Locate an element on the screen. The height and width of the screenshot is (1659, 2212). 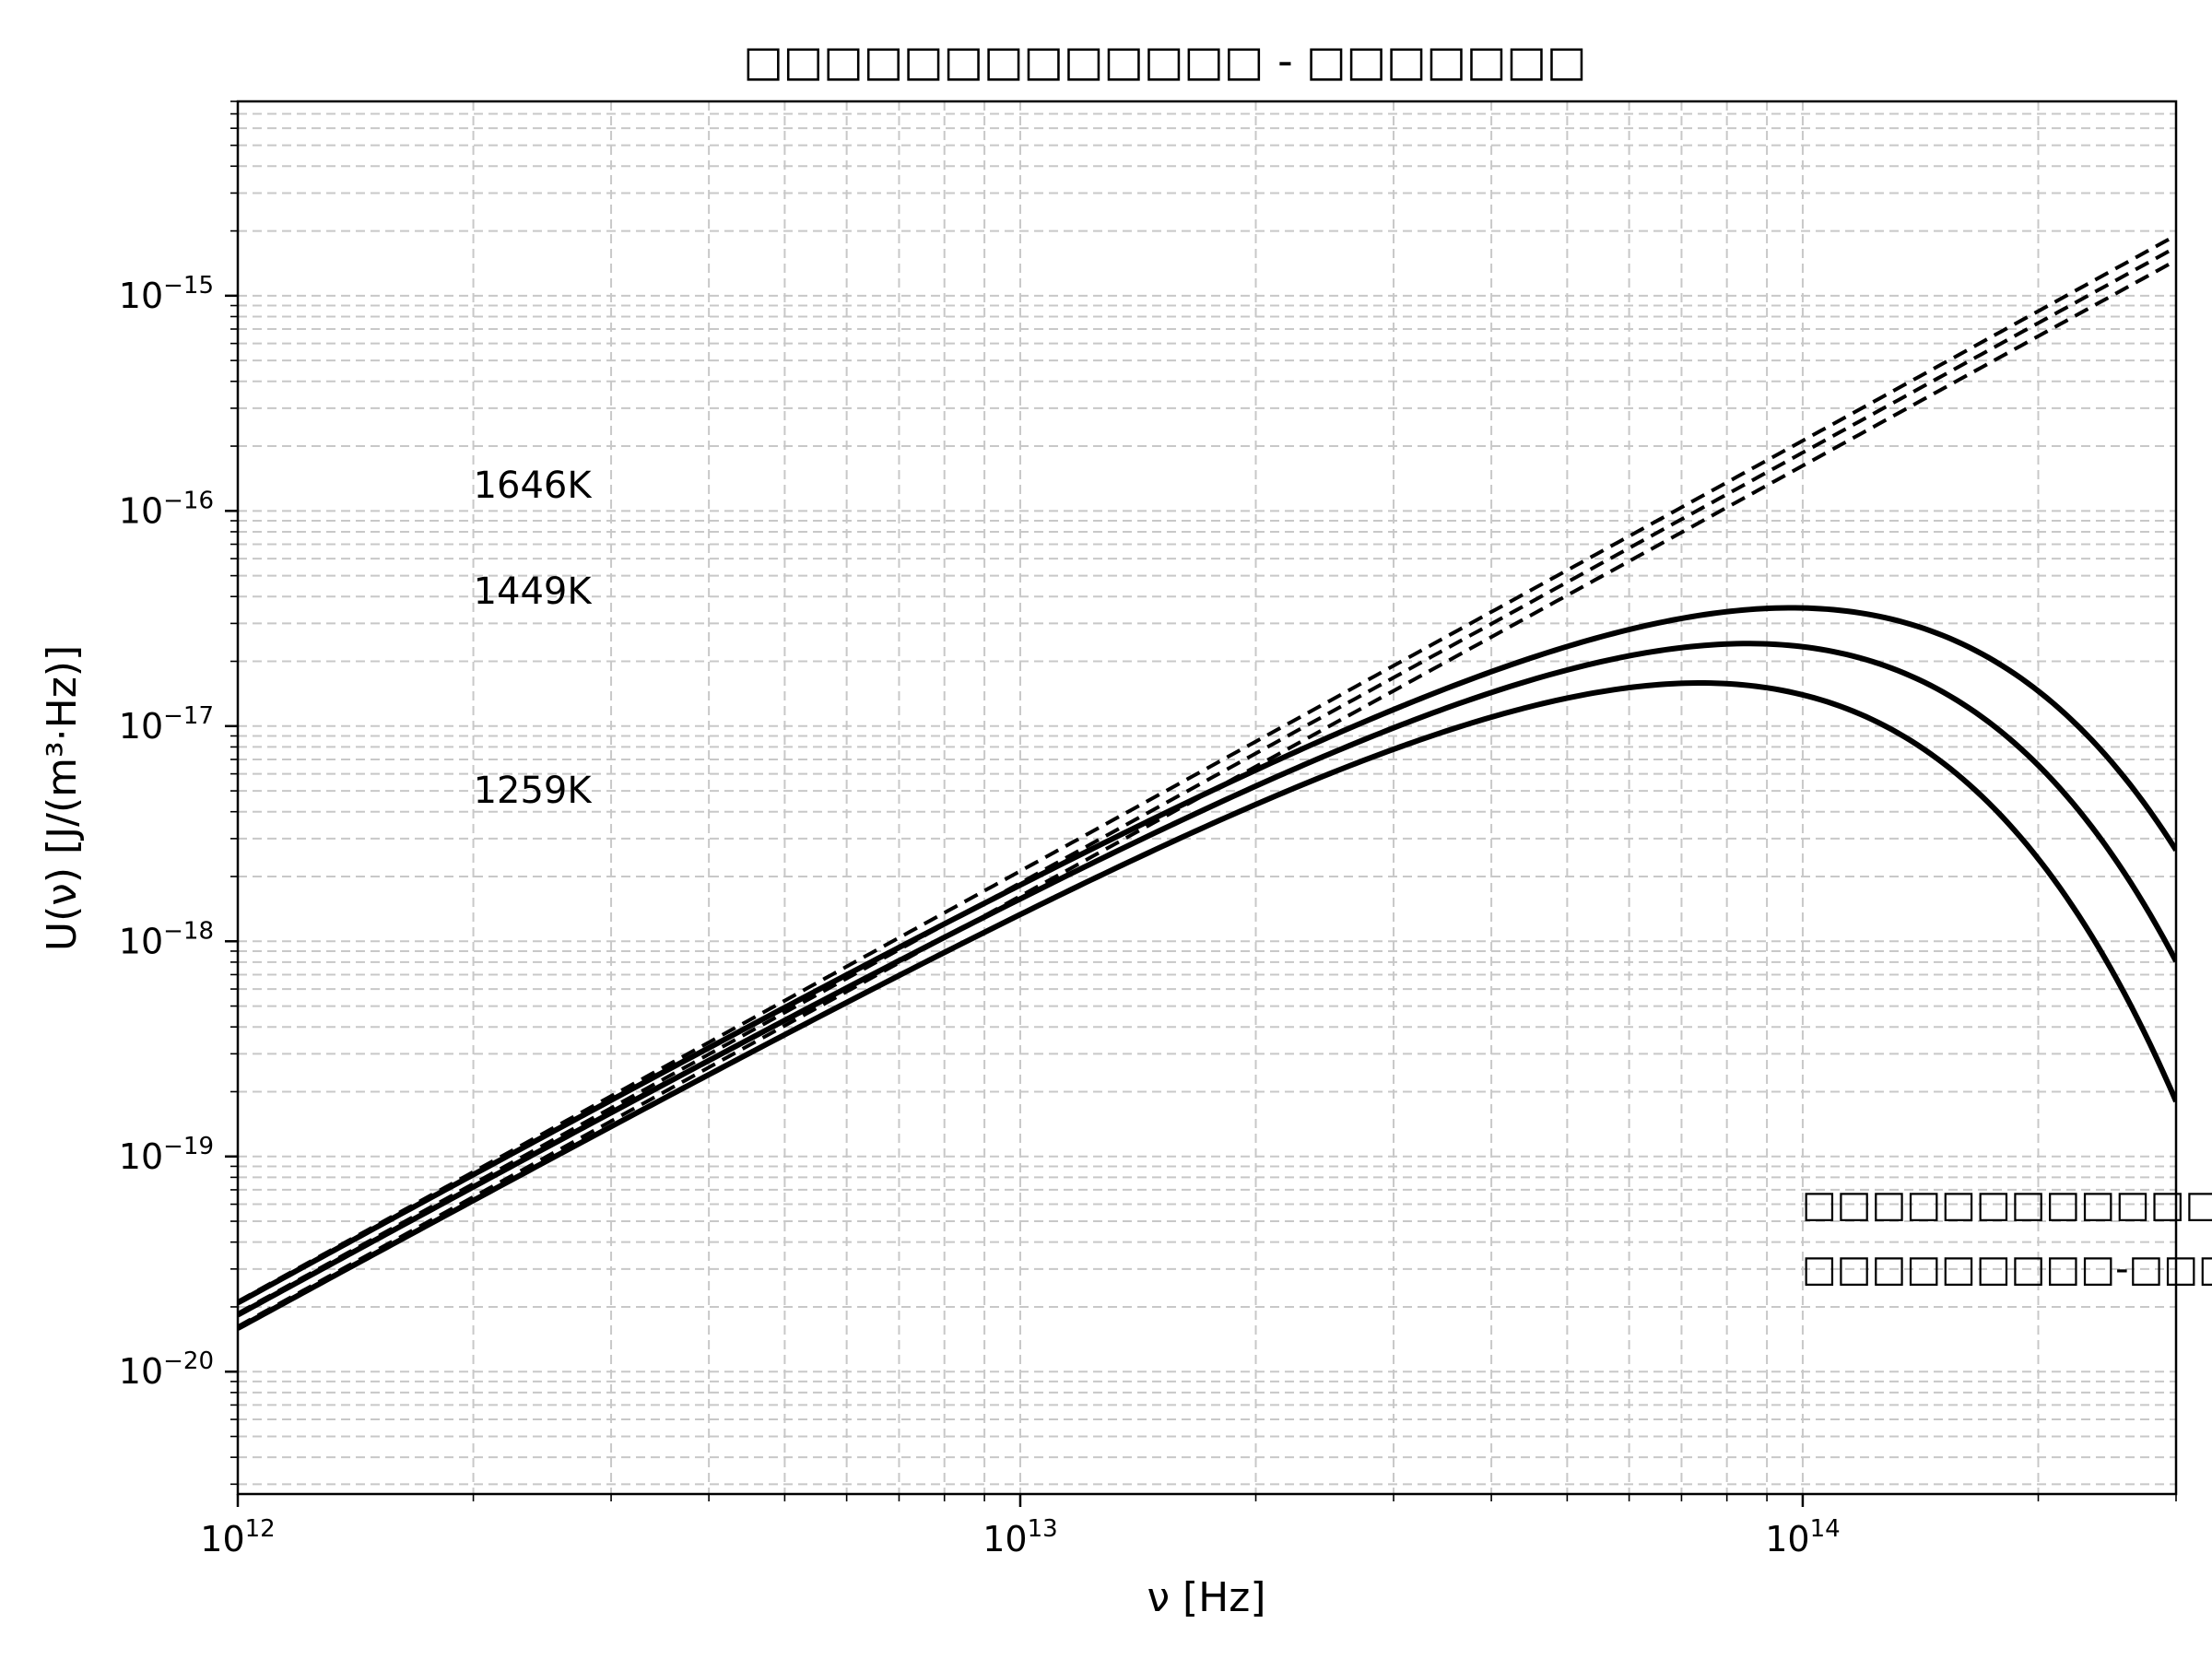
y-tick-exponent: −15 is located at coordinates (188, 286).